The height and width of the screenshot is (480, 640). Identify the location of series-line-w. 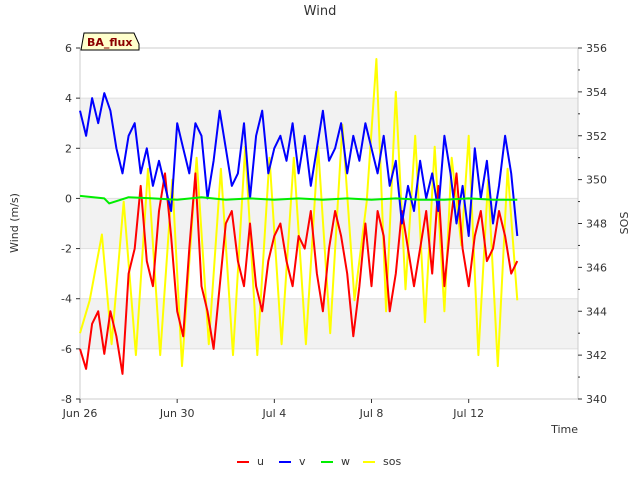
(298, 199).